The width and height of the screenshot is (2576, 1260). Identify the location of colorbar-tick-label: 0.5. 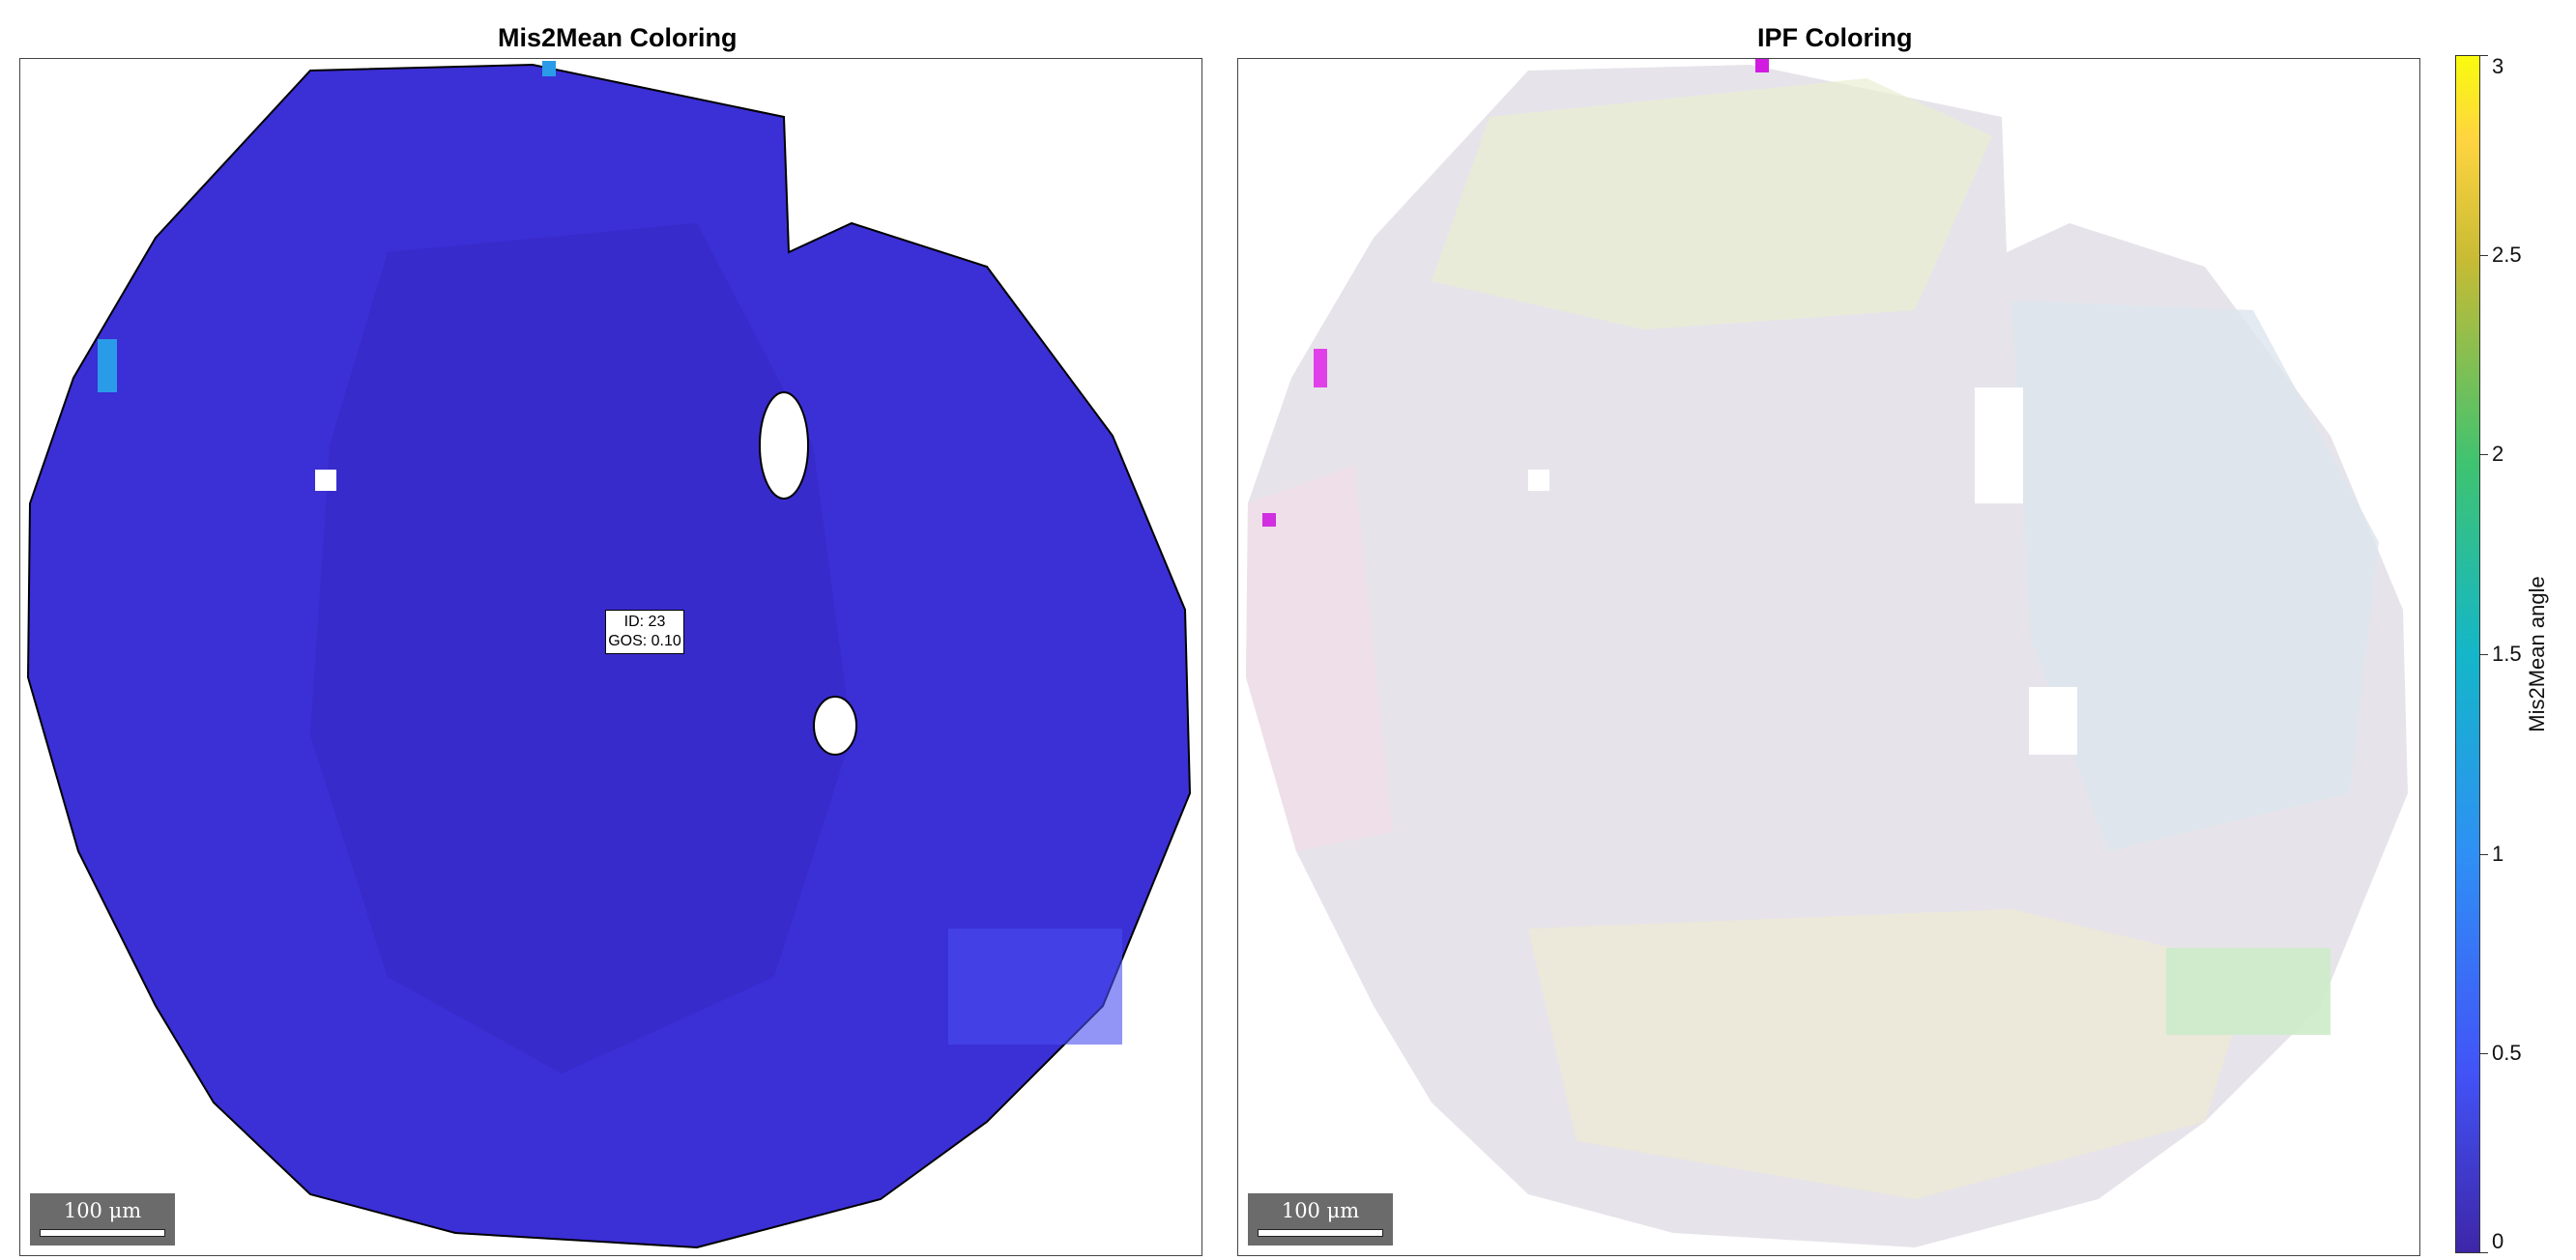
(2507, 1053).